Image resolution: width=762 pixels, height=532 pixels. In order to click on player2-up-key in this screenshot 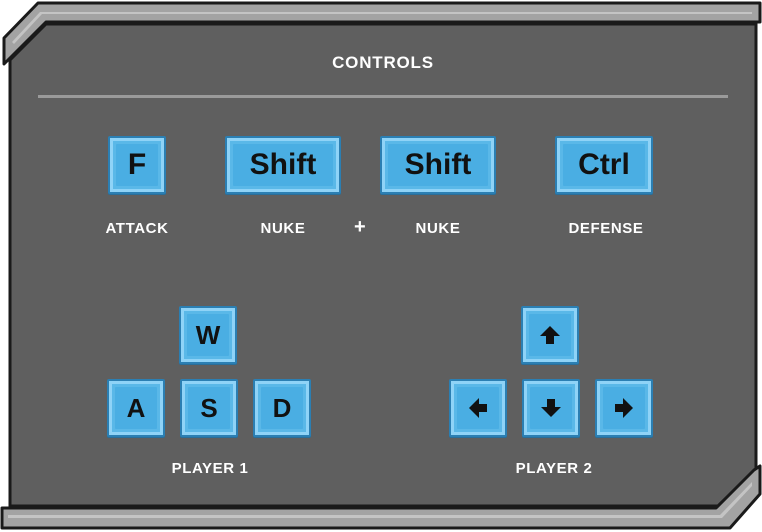, I will do `click(550, 335)`.